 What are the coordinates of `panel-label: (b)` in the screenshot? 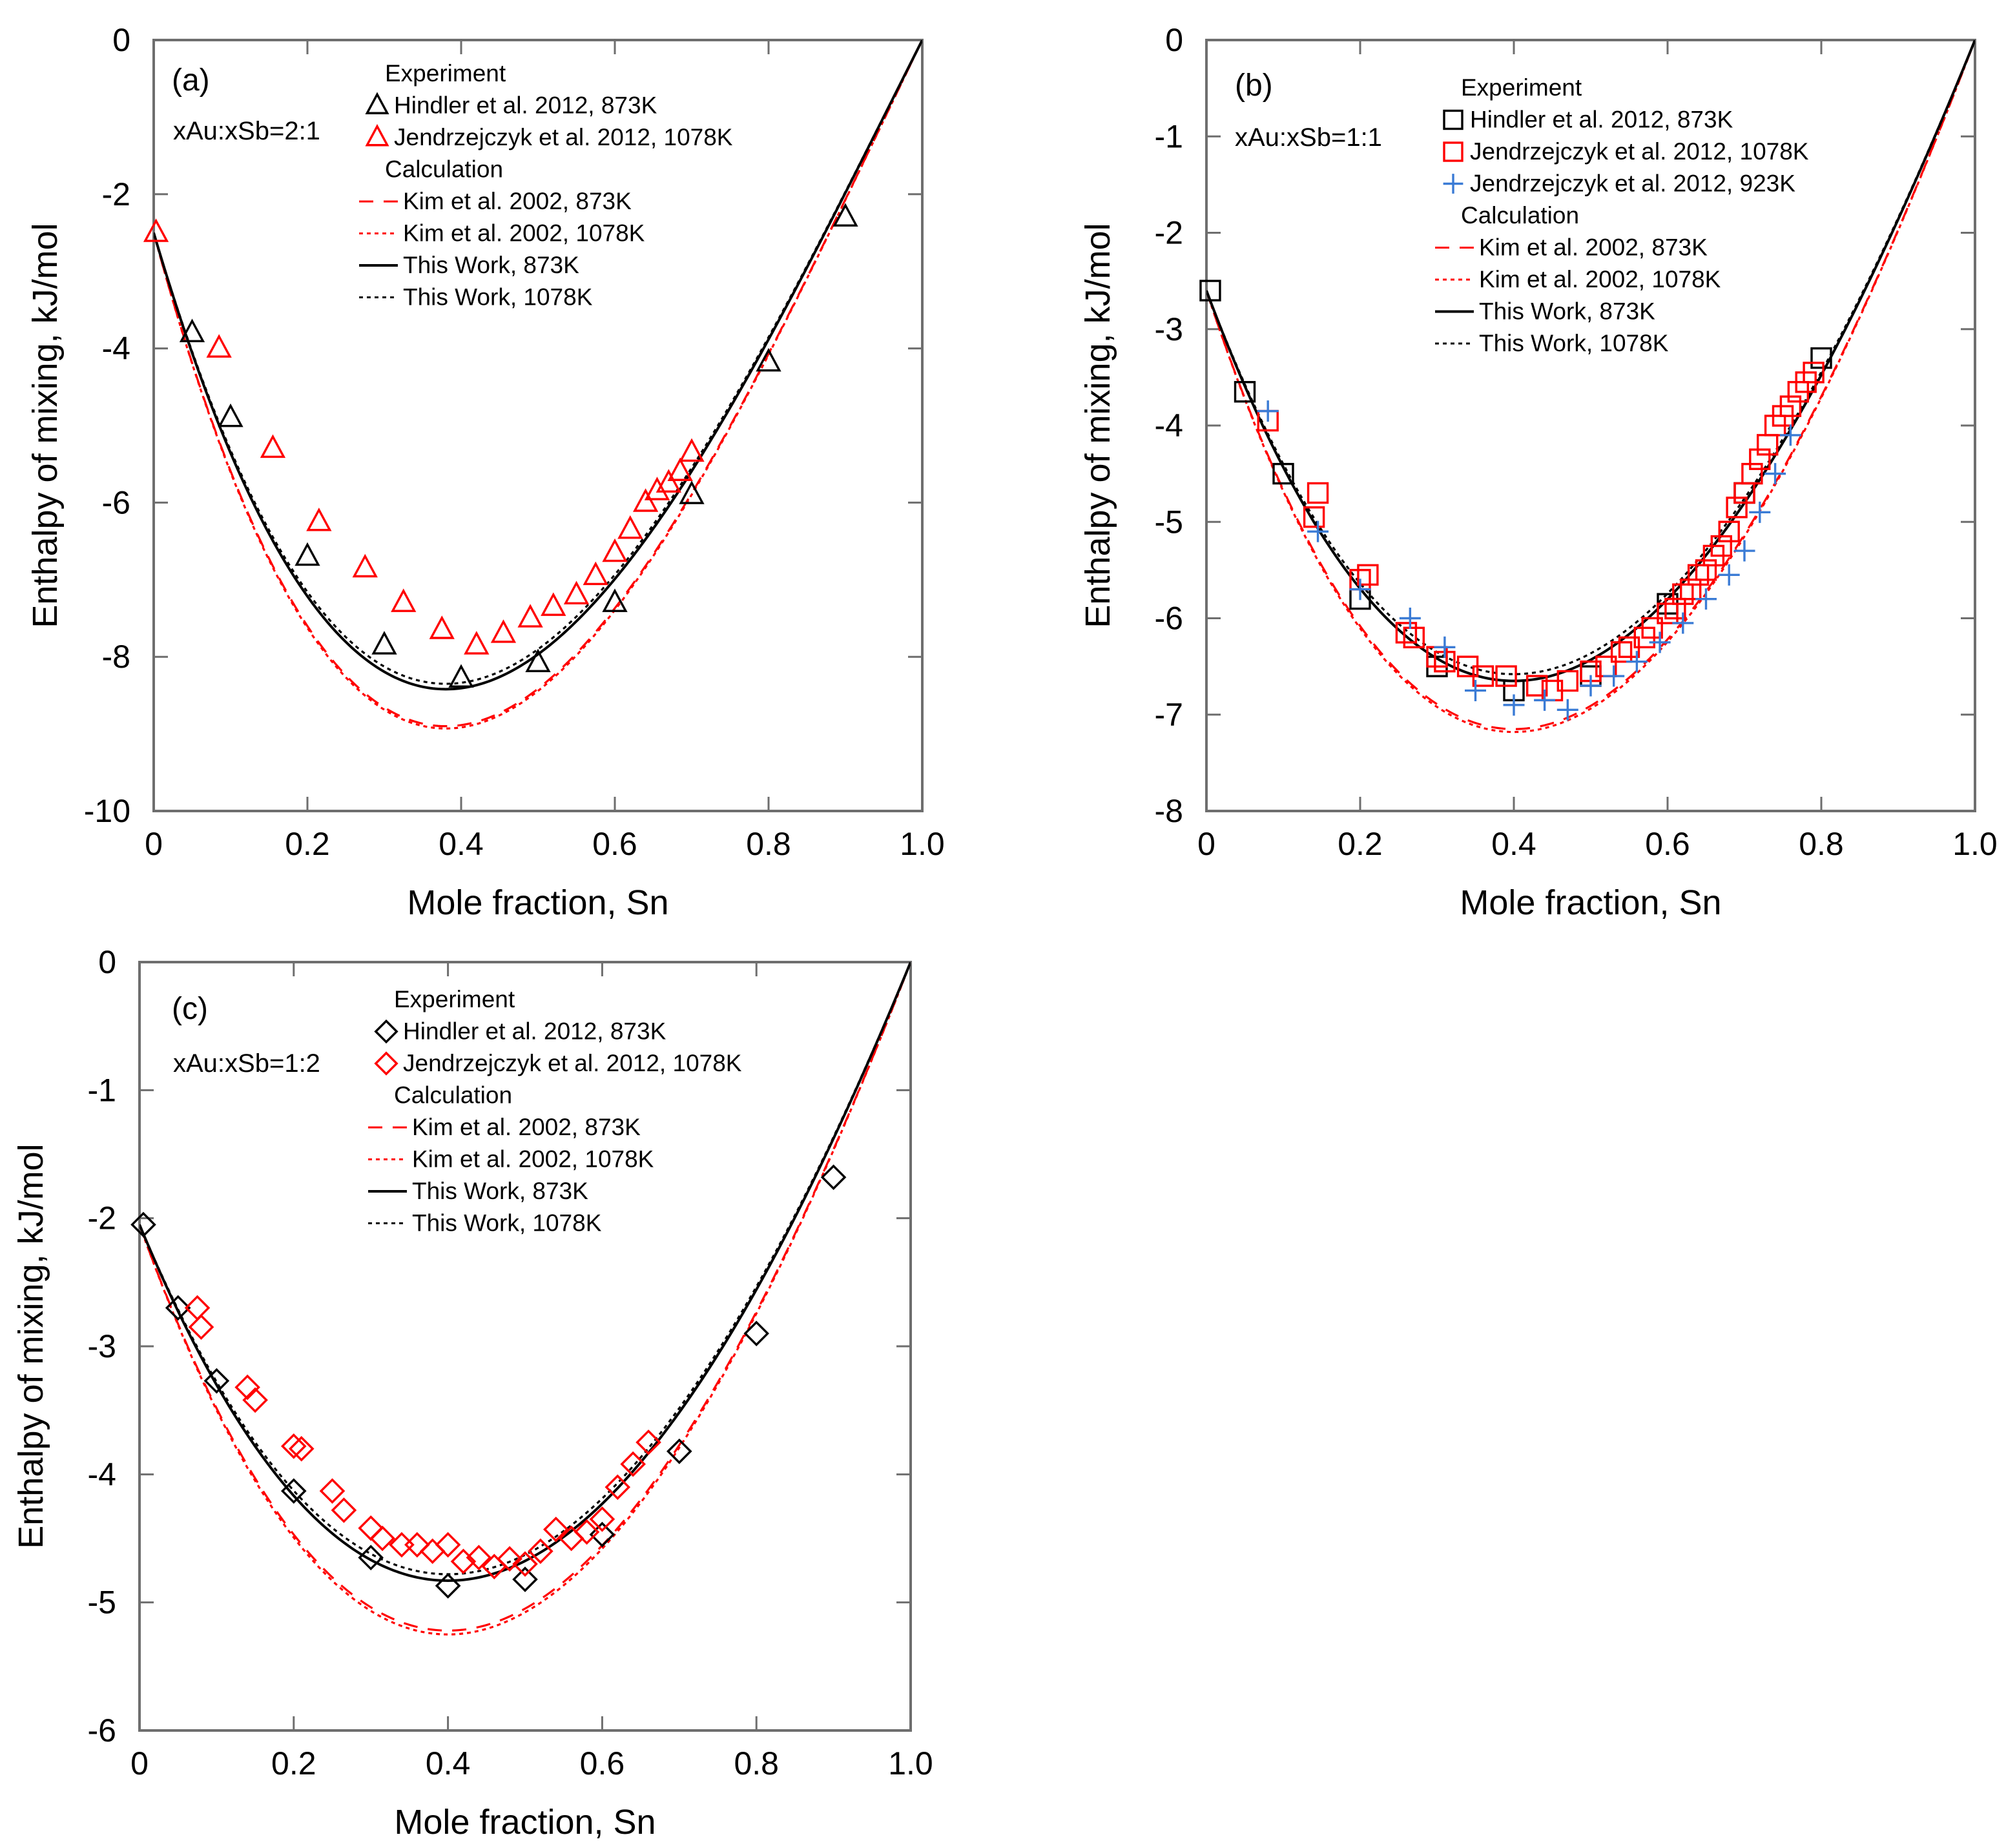 It's located at (1254, 86).